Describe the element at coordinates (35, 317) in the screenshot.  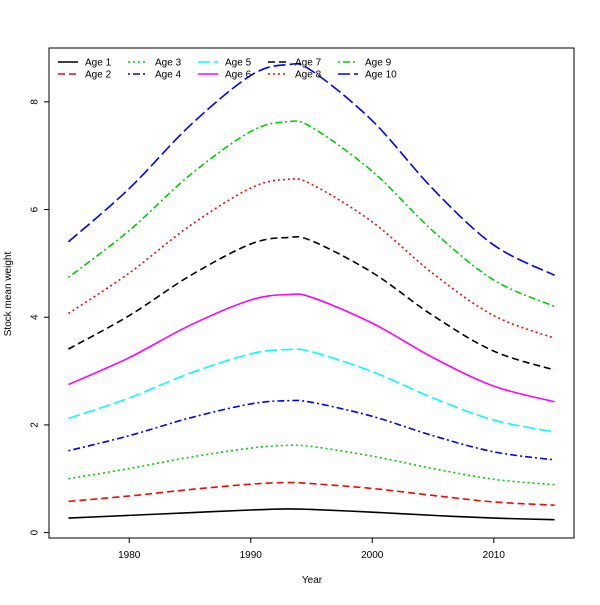
I see `y-tick-label: 4` at that location.